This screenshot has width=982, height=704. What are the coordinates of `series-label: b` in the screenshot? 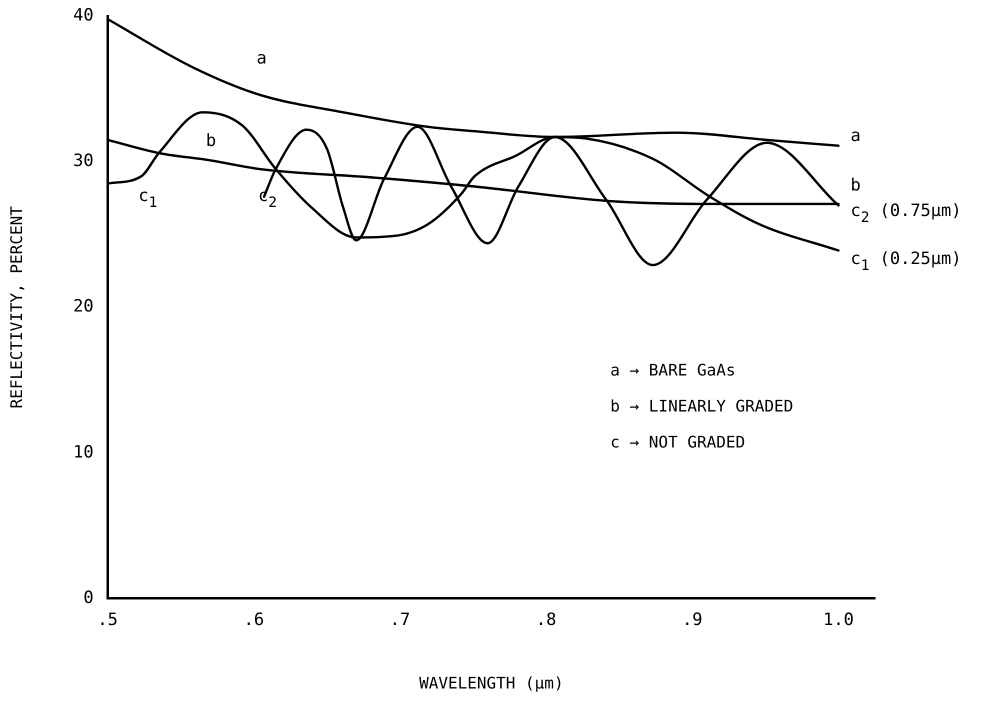 It's located at (855, 185).